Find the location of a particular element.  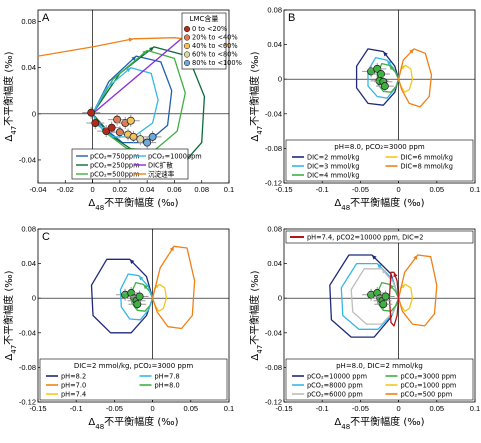

legend-box is located at coordinates (379, 160).